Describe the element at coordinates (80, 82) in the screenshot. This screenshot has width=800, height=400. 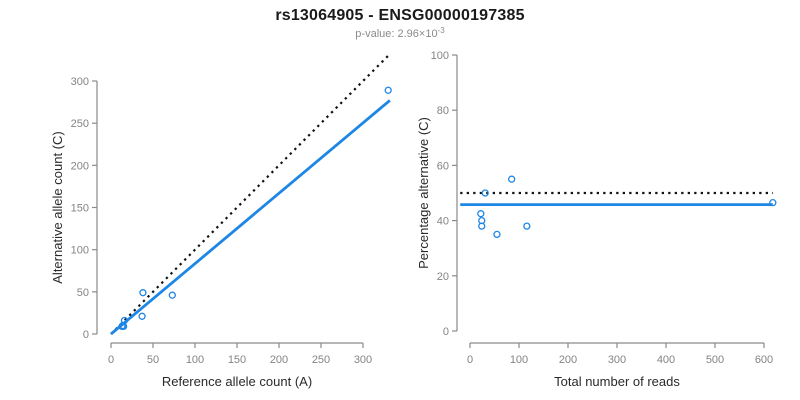
I see `y-tick-label: 300` at that location.